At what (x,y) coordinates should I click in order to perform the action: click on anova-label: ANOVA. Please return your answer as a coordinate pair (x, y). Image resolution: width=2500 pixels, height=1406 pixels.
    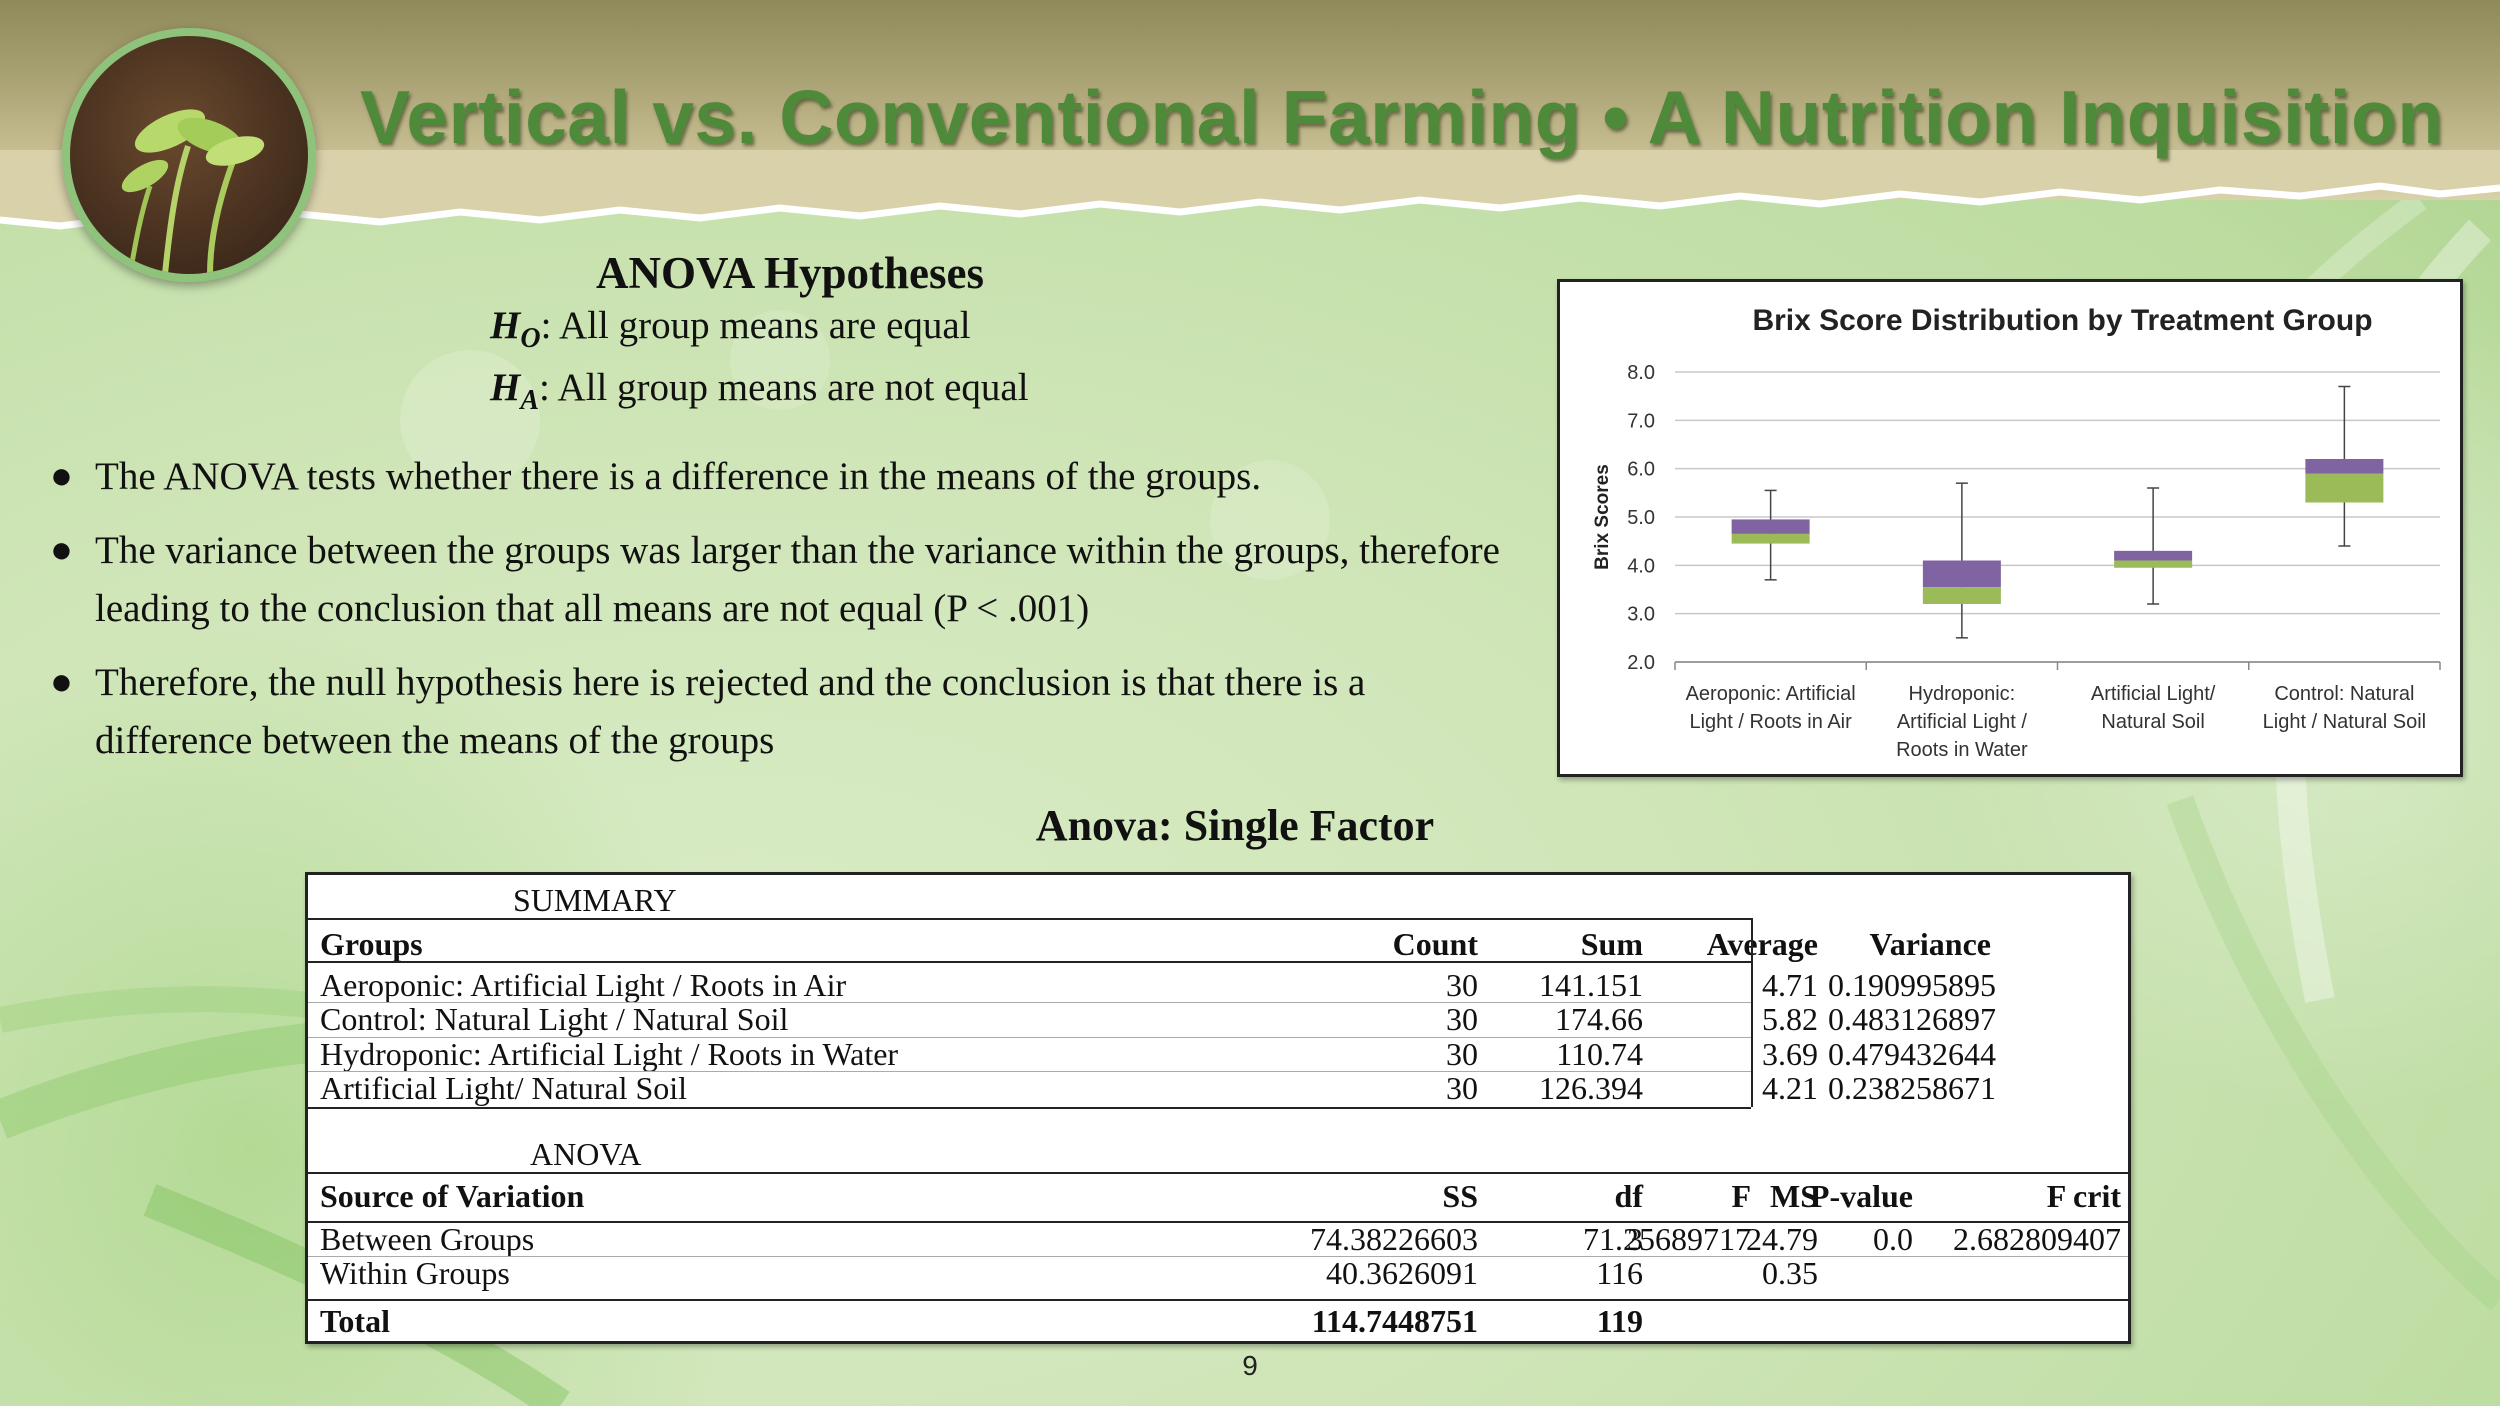
    Looking at the image, I should click on (586, 1154).